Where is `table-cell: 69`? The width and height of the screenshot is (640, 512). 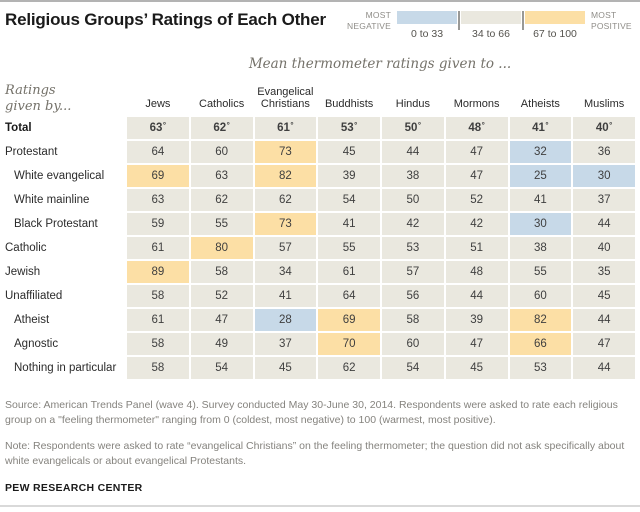 table-cell: 69 is located at coordinates (158, 176).